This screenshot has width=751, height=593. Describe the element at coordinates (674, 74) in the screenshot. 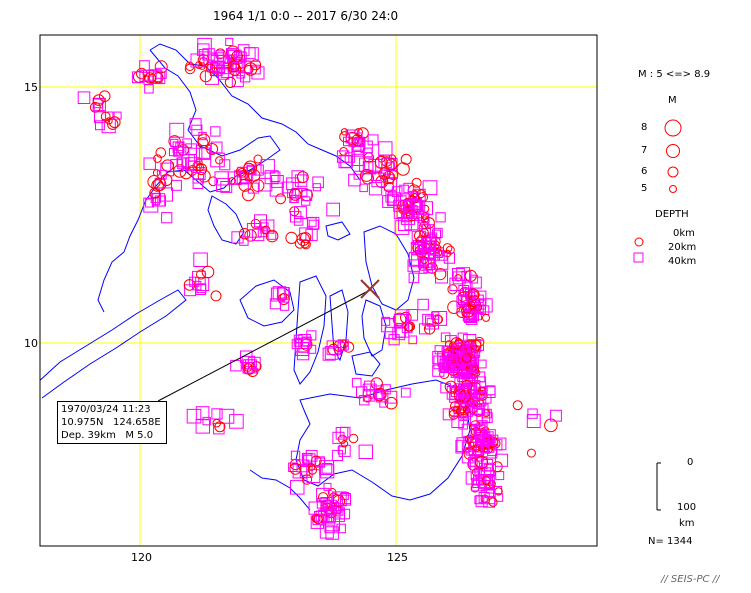

I see `legend-mag-range: M : 5 <=> 8.9` at that location.